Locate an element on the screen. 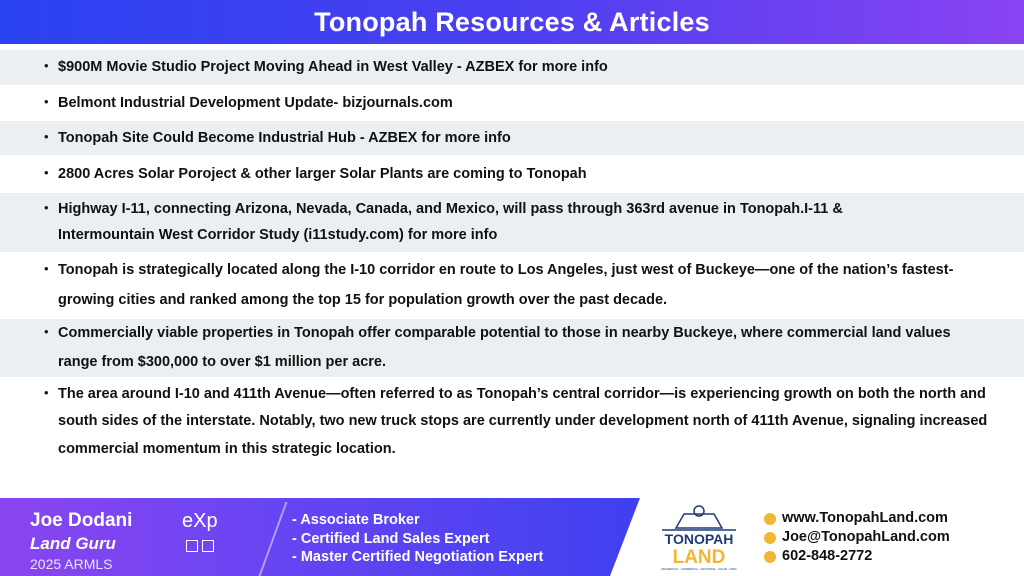 This screenshot has width=1024, height=576. contact-email: Joe@TonopahLand.com is located at coordinates (857, 537).